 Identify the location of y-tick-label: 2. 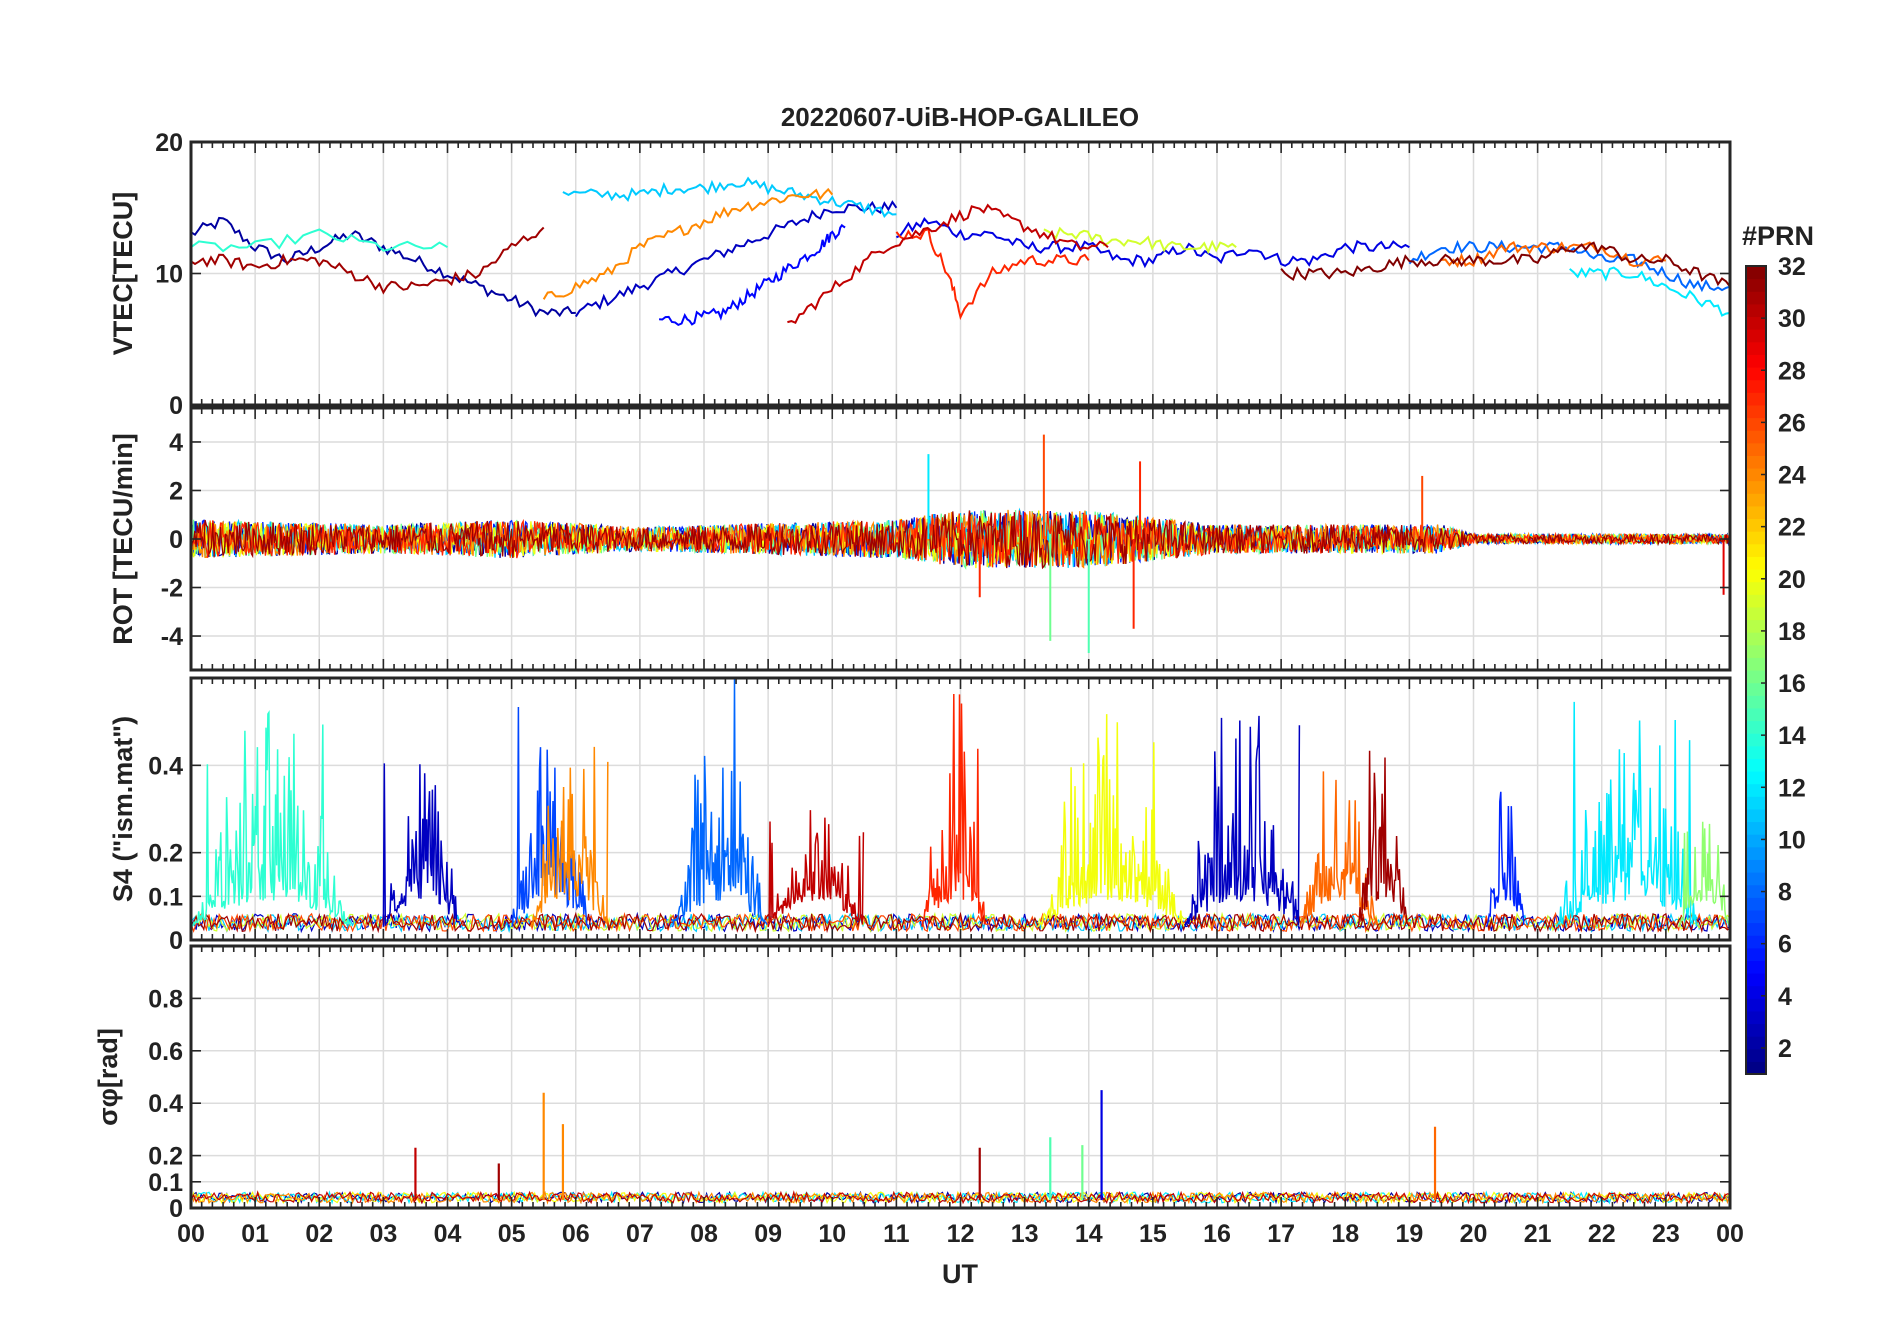
(176, 491).